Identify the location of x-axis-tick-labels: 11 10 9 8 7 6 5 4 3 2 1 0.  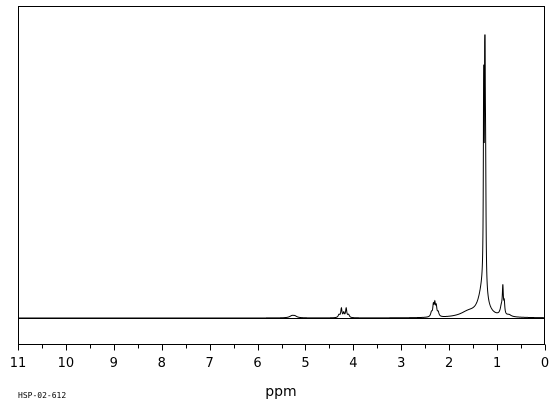
(279, 363).